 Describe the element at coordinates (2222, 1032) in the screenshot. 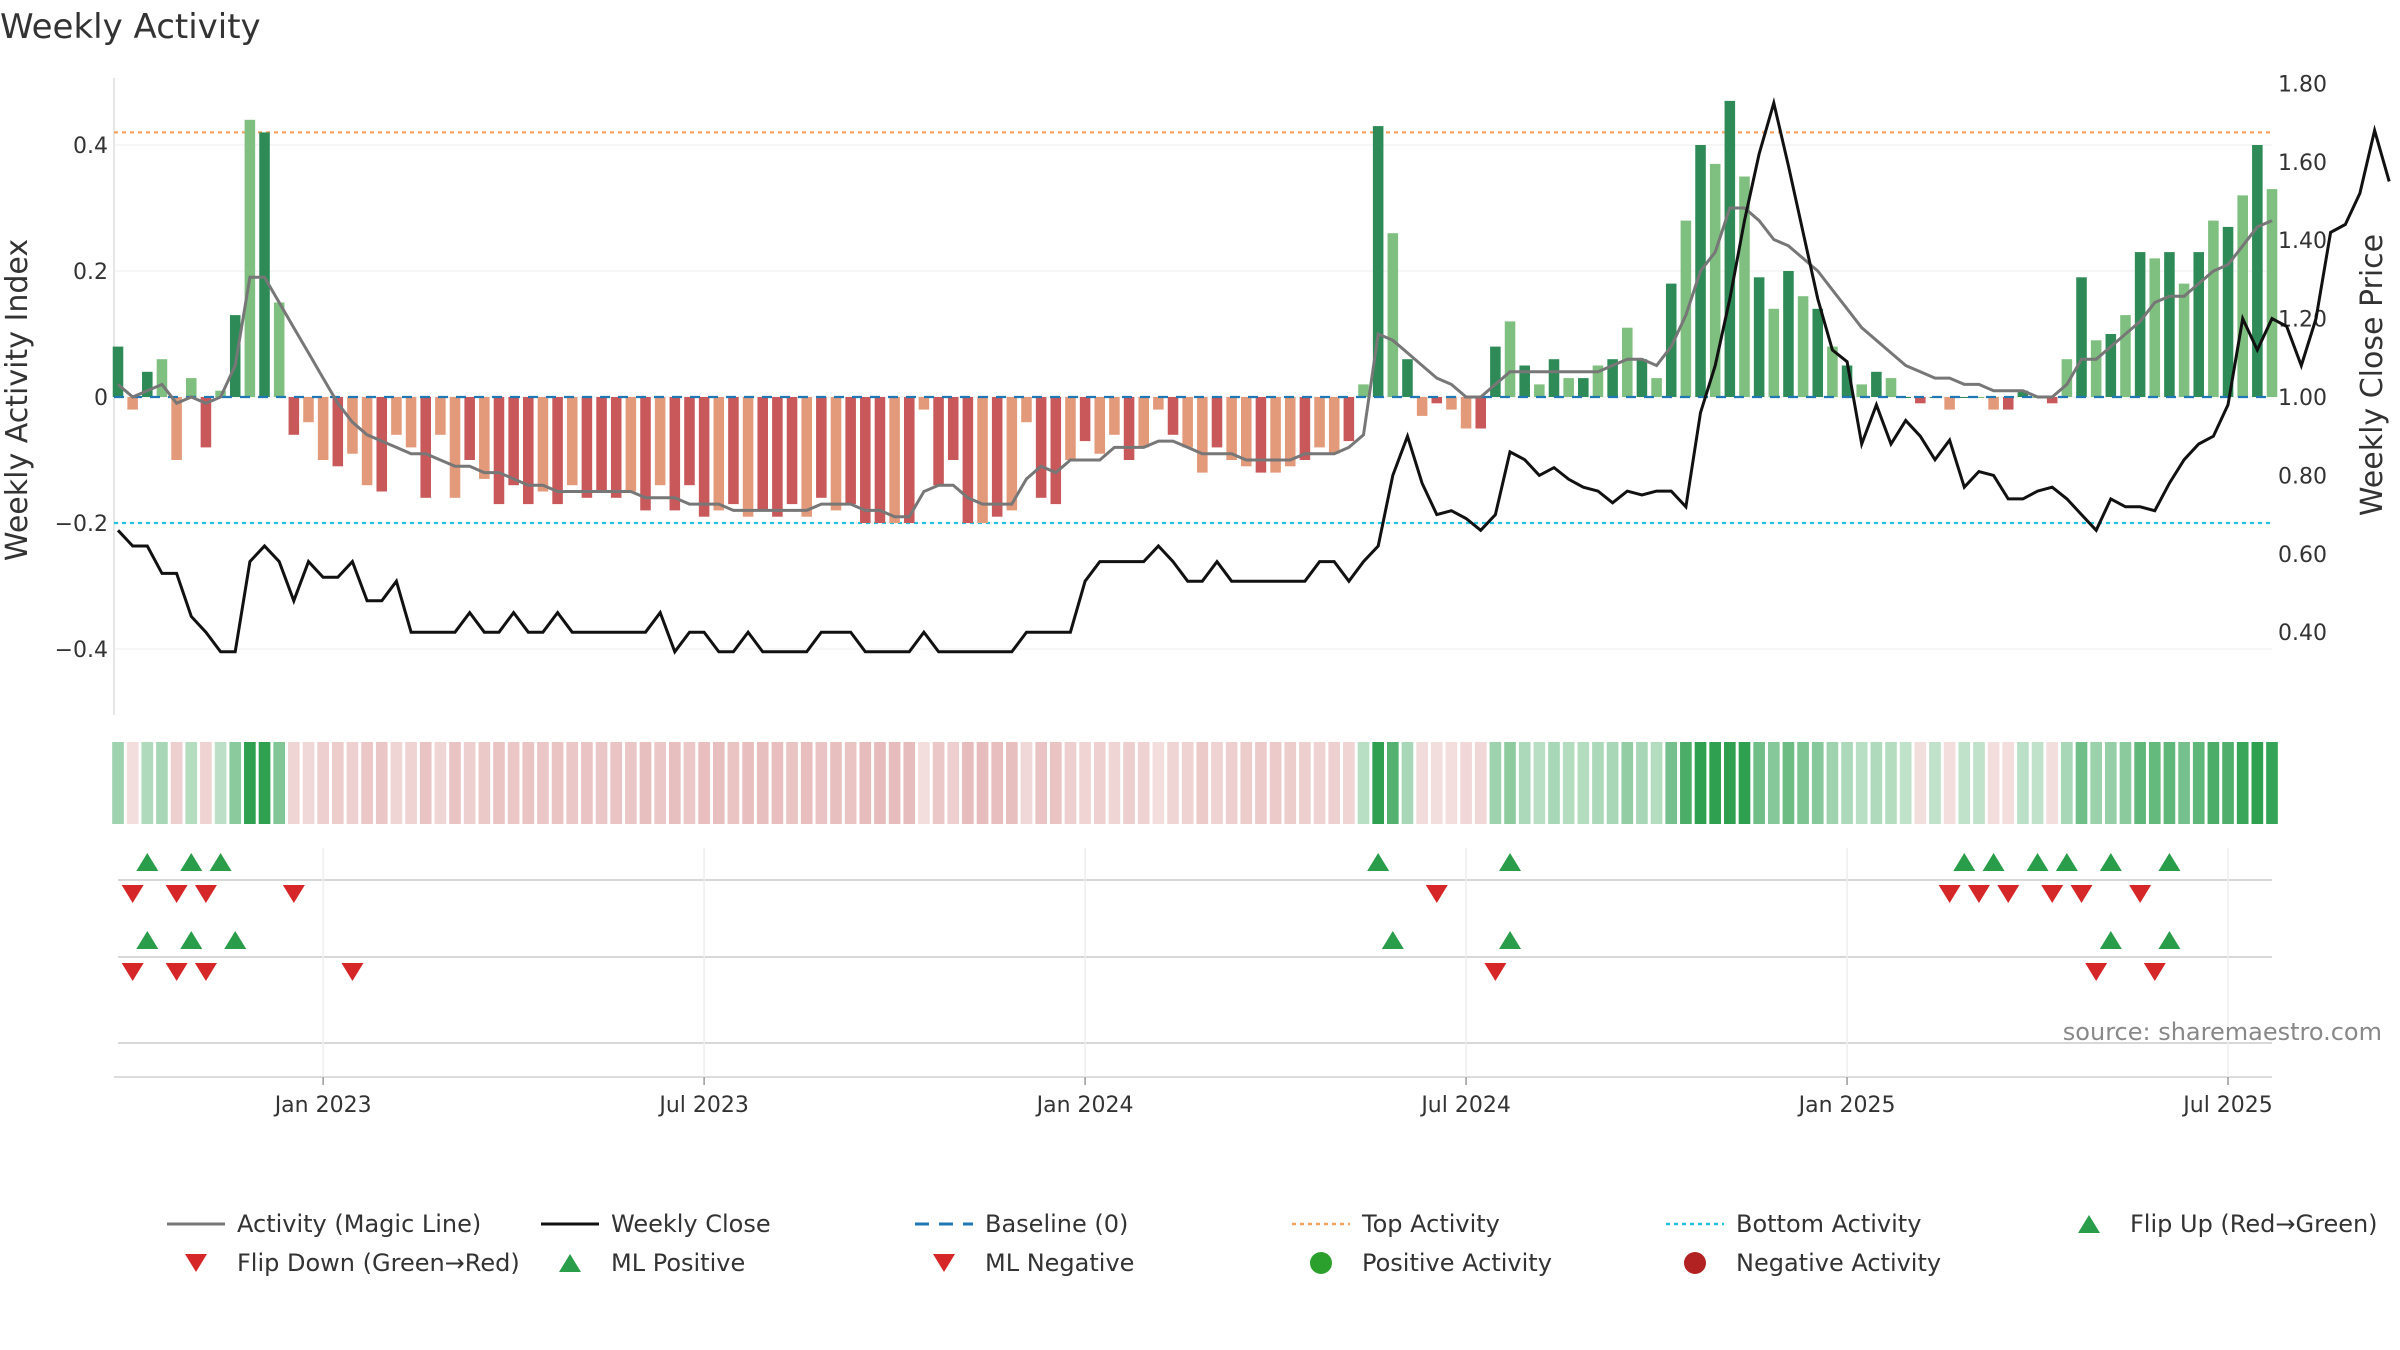

I see `source-credit: source: sharemaestro.com` at that location.